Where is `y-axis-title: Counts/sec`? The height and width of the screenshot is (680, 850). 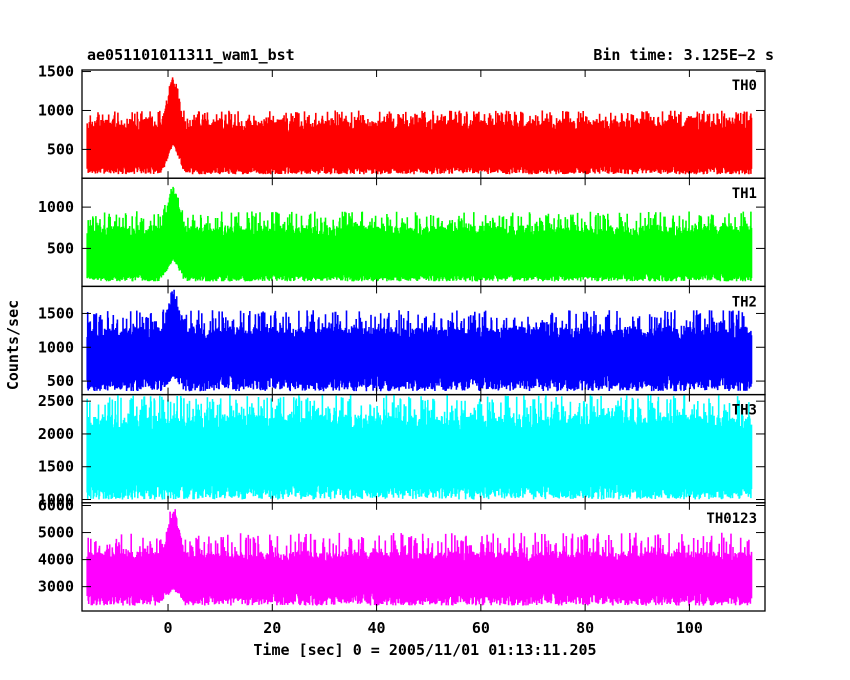 y-axis-title: Counts/sec is located at coordinates (13, 345).